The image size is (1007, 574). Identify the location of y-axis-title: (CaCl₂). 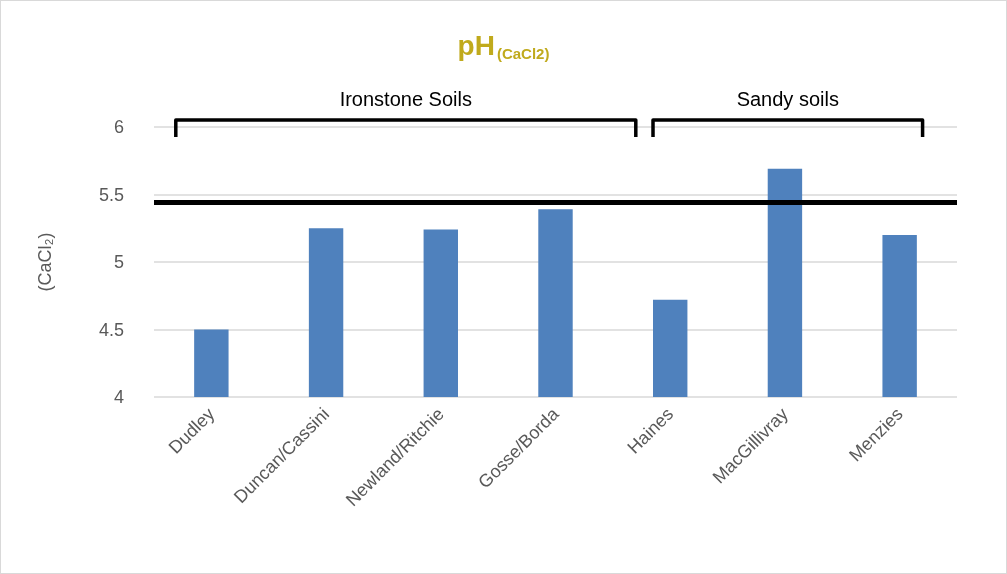
(45, 262).